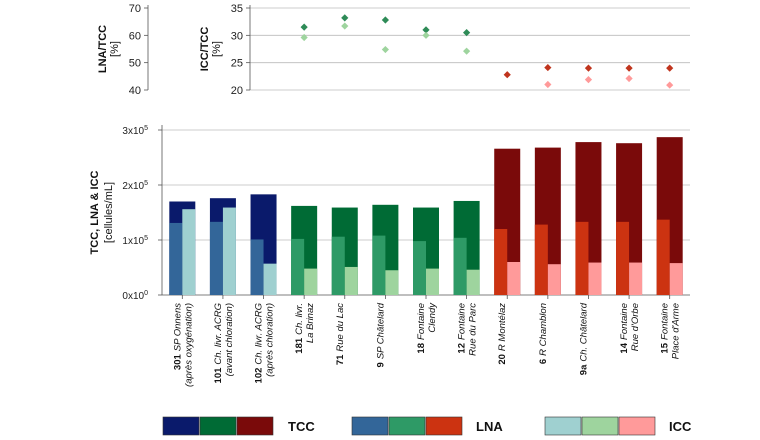 The height and width of the screenshot is (440, 760). I want to click on category-number: 18, so click(421, 348).